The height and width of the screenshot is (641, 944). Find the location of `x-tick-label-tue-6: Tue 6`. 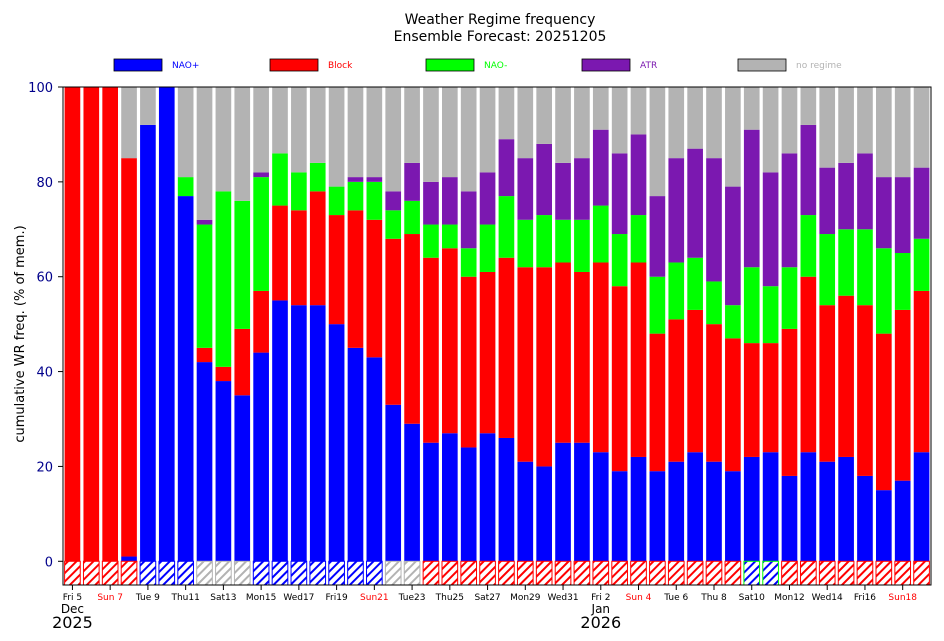

x-tick-label-tue-6: Tue 6 is located at coordinates (675, 598).